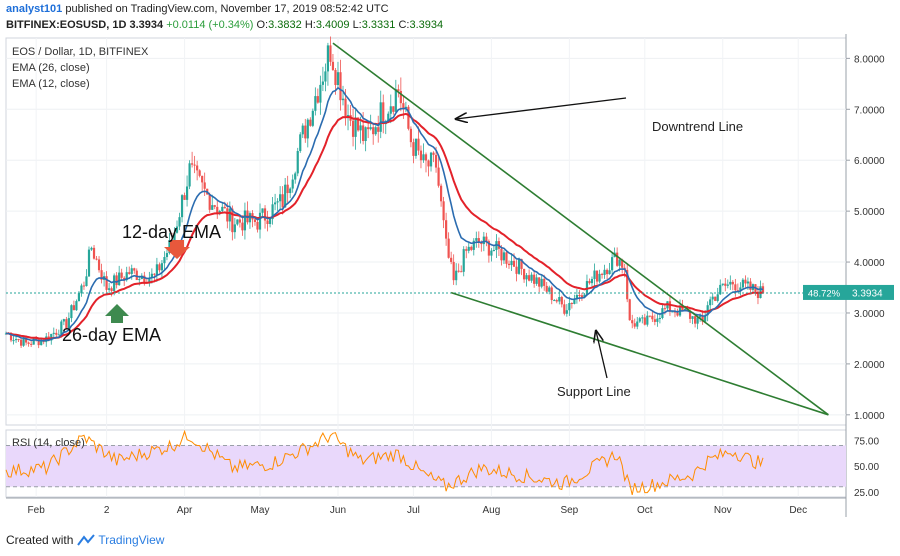  I want to click on ohlc-low: 3.3331, so click(378, 25).